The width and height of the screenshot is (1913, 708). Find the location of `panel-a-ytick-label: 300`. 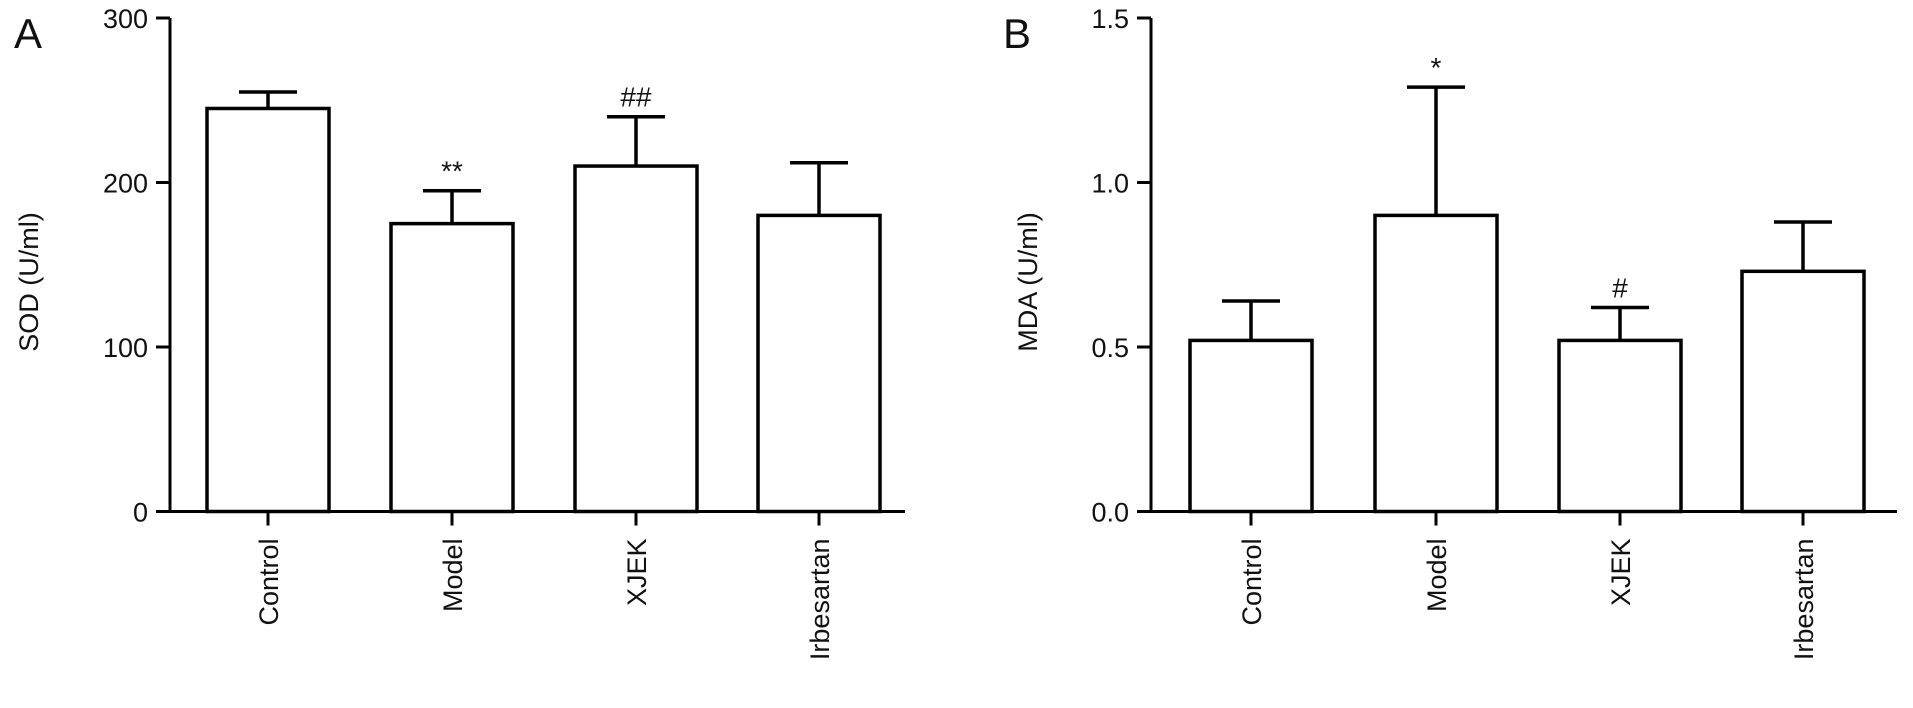

panel-a-ytick-label: 300 is located at coordinates (125, 19).